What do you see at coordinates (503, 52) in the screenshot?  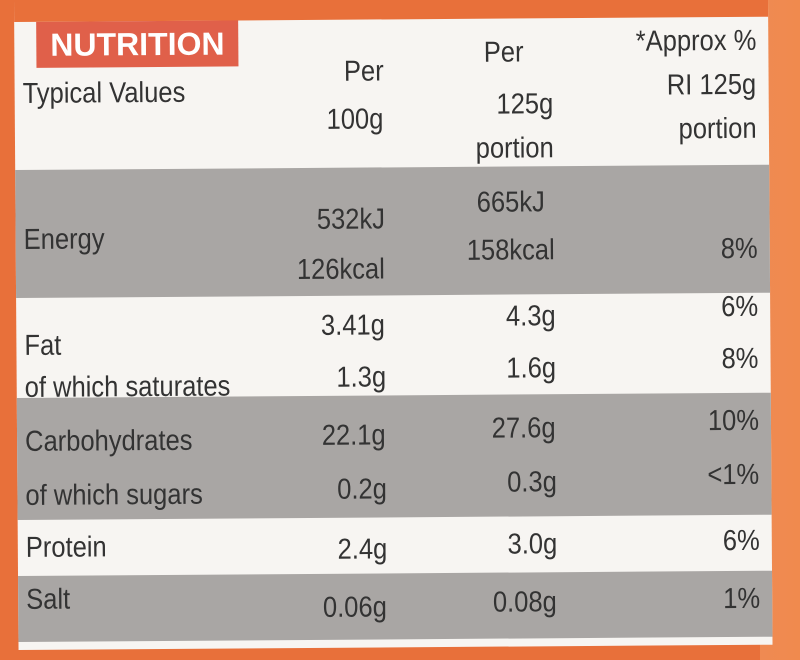 I see `col2-header-line1: Per` at bounding box center [503, 52].